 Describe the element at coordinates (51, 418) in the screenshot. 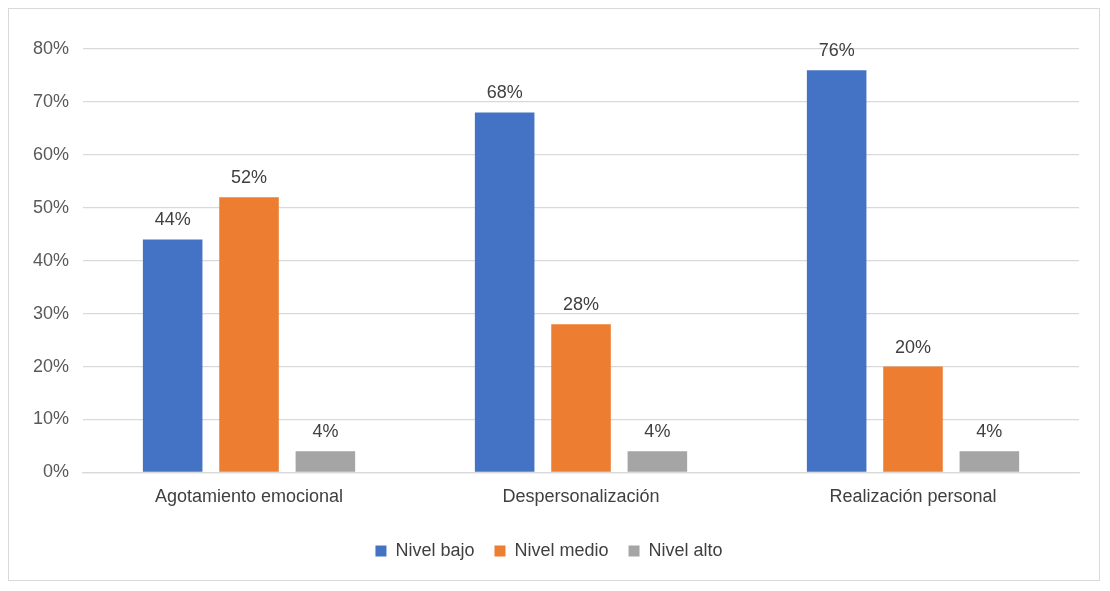

I see `y-tick-label: 10%` at that location.